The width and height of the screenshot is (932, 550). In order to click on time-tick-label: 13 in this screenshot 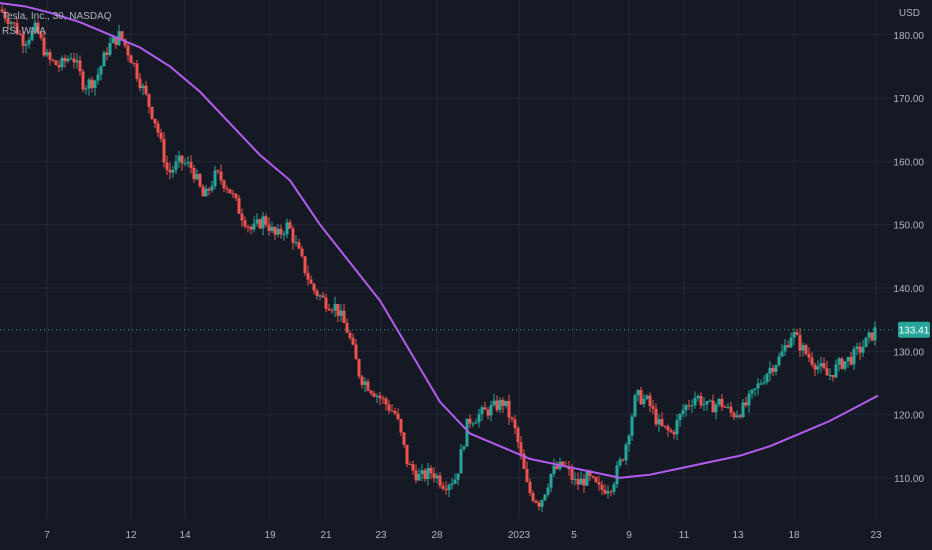, I will do `click(738, 535)`.